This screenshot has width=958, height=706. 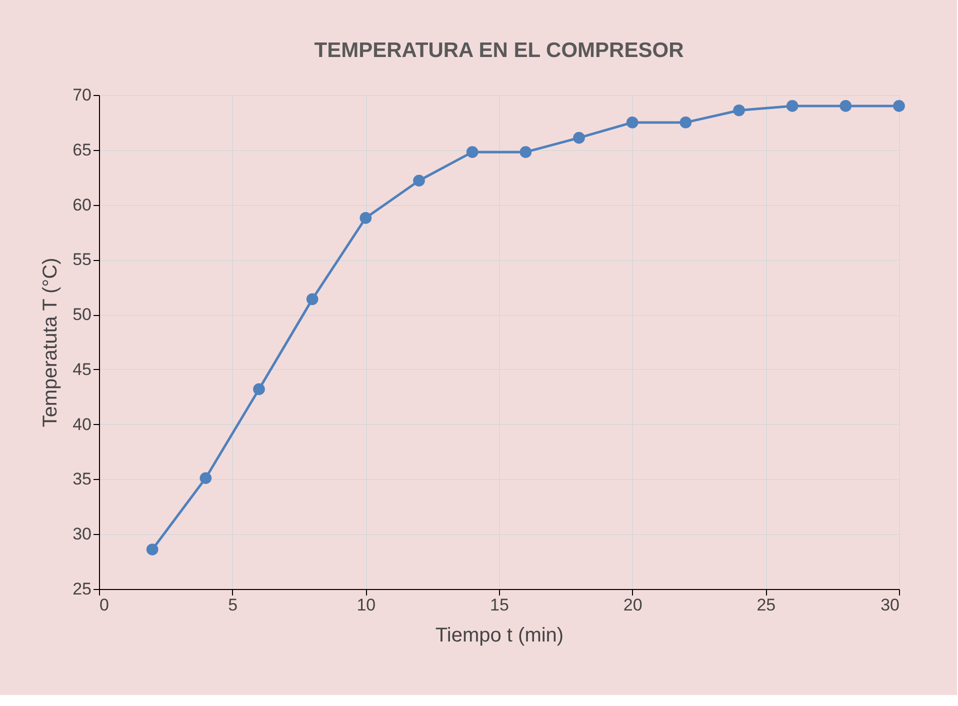 What do you see at coordinates (82, 534) in the screenshot?
I see `y-tick-label: 30` at bounding box center [82, 534].